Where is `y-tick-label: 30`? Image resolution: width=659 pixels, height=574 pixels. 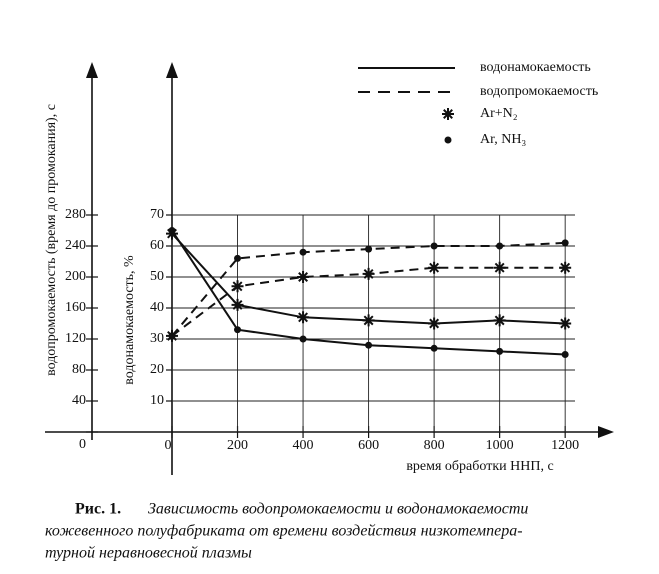 y-tick-label: 30 is located at coordinates (157, 338).